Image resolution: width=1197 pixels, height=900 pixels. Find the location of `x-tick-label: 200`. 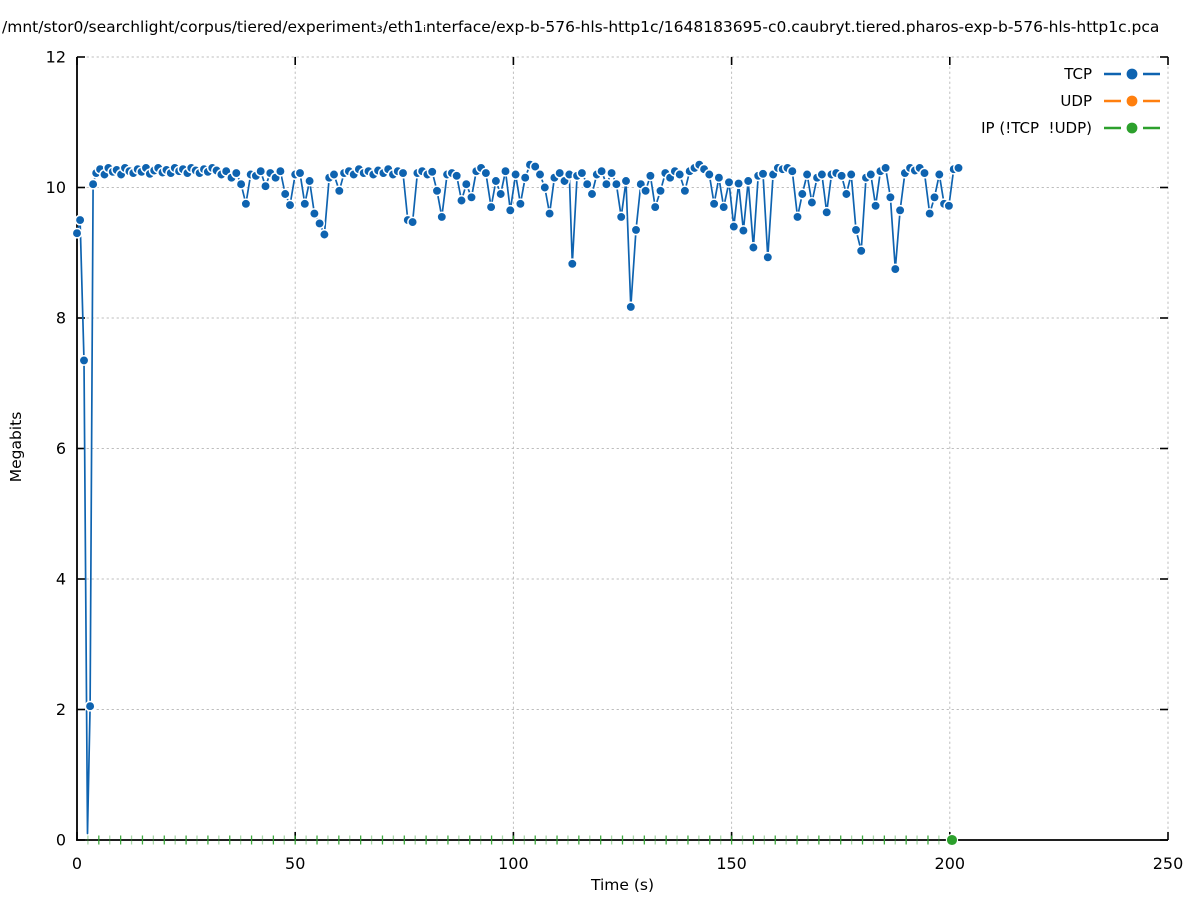

x-tick-label: 200 is located at coordinates (950, 863).